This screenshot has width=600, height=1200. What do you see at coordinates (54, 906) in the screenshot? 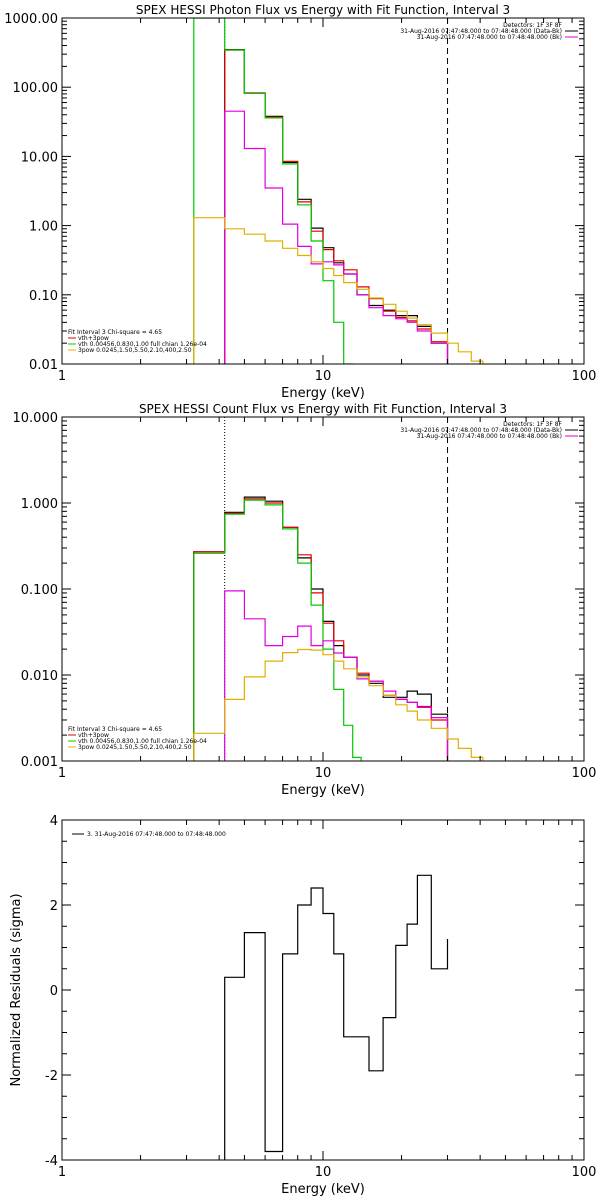
I see `y-tick-label: 2` at bounding box center [54, 906].